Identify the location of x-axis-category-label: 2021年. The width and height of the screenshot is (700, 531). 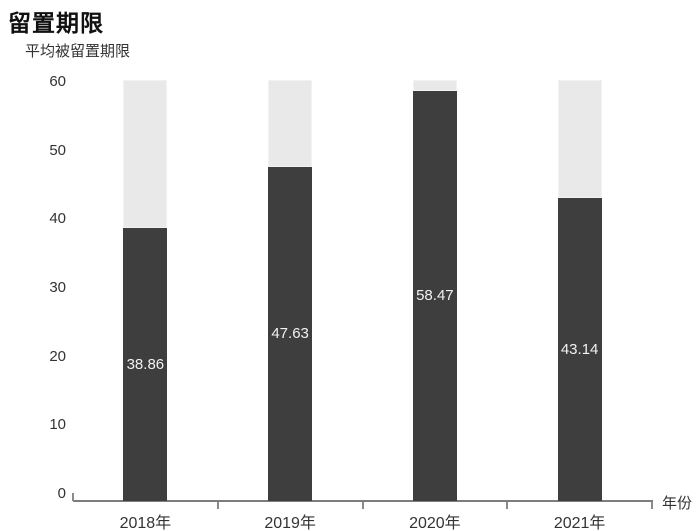
(579, 523).